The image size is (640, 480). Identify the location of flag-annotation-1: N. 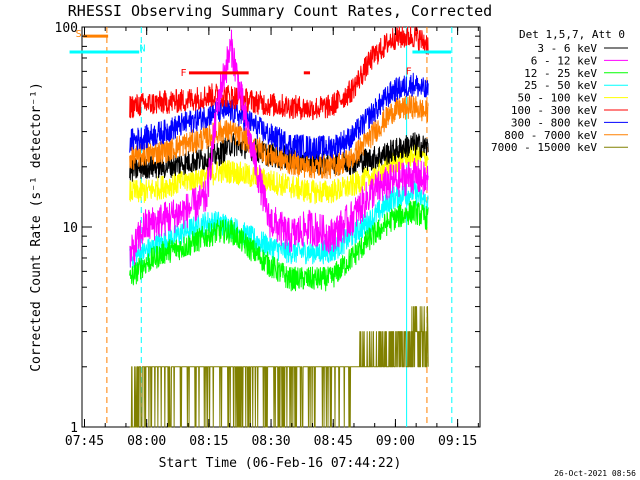
(143, 49).